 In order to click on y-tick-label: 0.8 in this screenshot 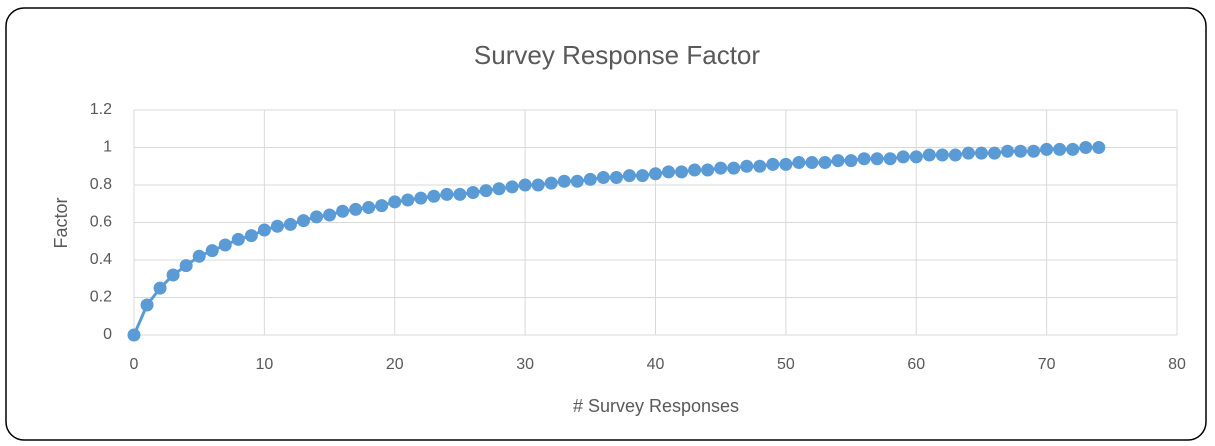, I will do `click(101, 184)`.